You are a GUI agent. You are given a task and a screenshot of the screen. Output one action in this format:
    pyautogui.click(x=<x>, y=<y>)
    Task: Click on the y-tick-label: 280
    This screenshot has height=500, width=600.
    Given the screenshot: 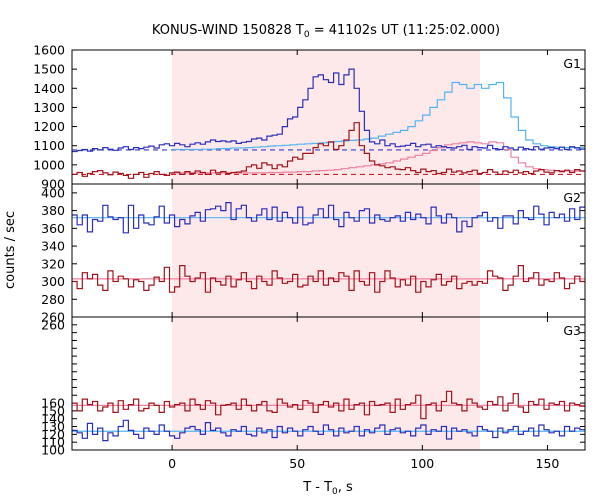 What is the action you would take?
    pyautogui.click(x=53, y=299)
    